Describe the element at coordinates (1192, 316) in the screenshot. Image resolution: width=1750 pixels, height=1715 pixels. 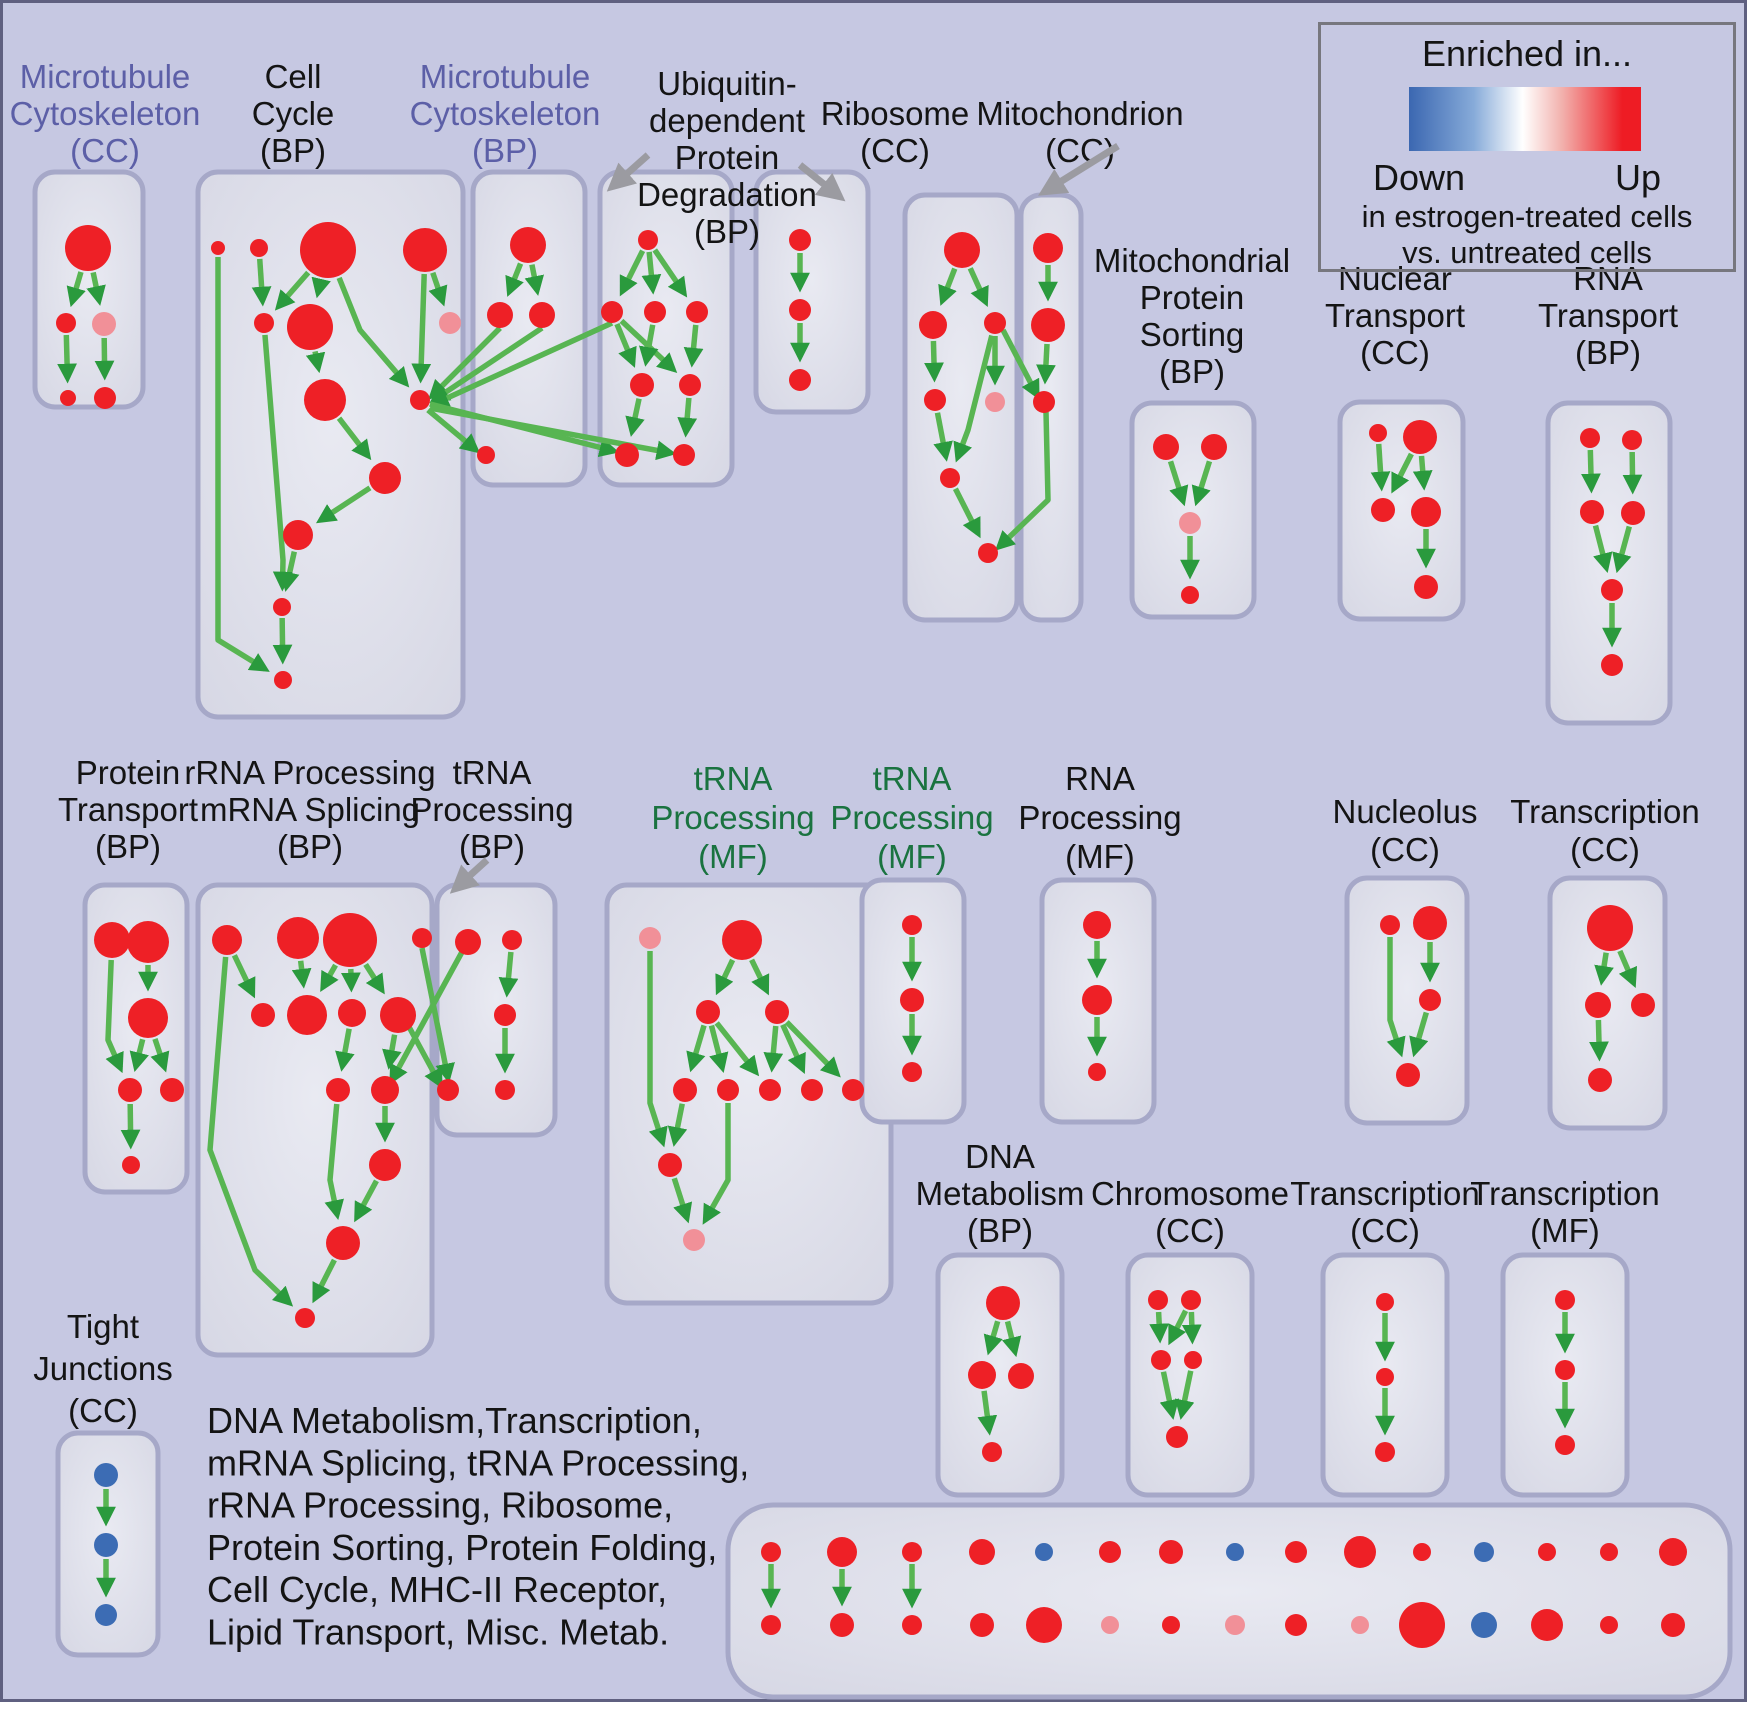
I see `mitochondrial-protein-sorting-bp-label: Mitochondrial Protein Sorting (BP)` at that location.